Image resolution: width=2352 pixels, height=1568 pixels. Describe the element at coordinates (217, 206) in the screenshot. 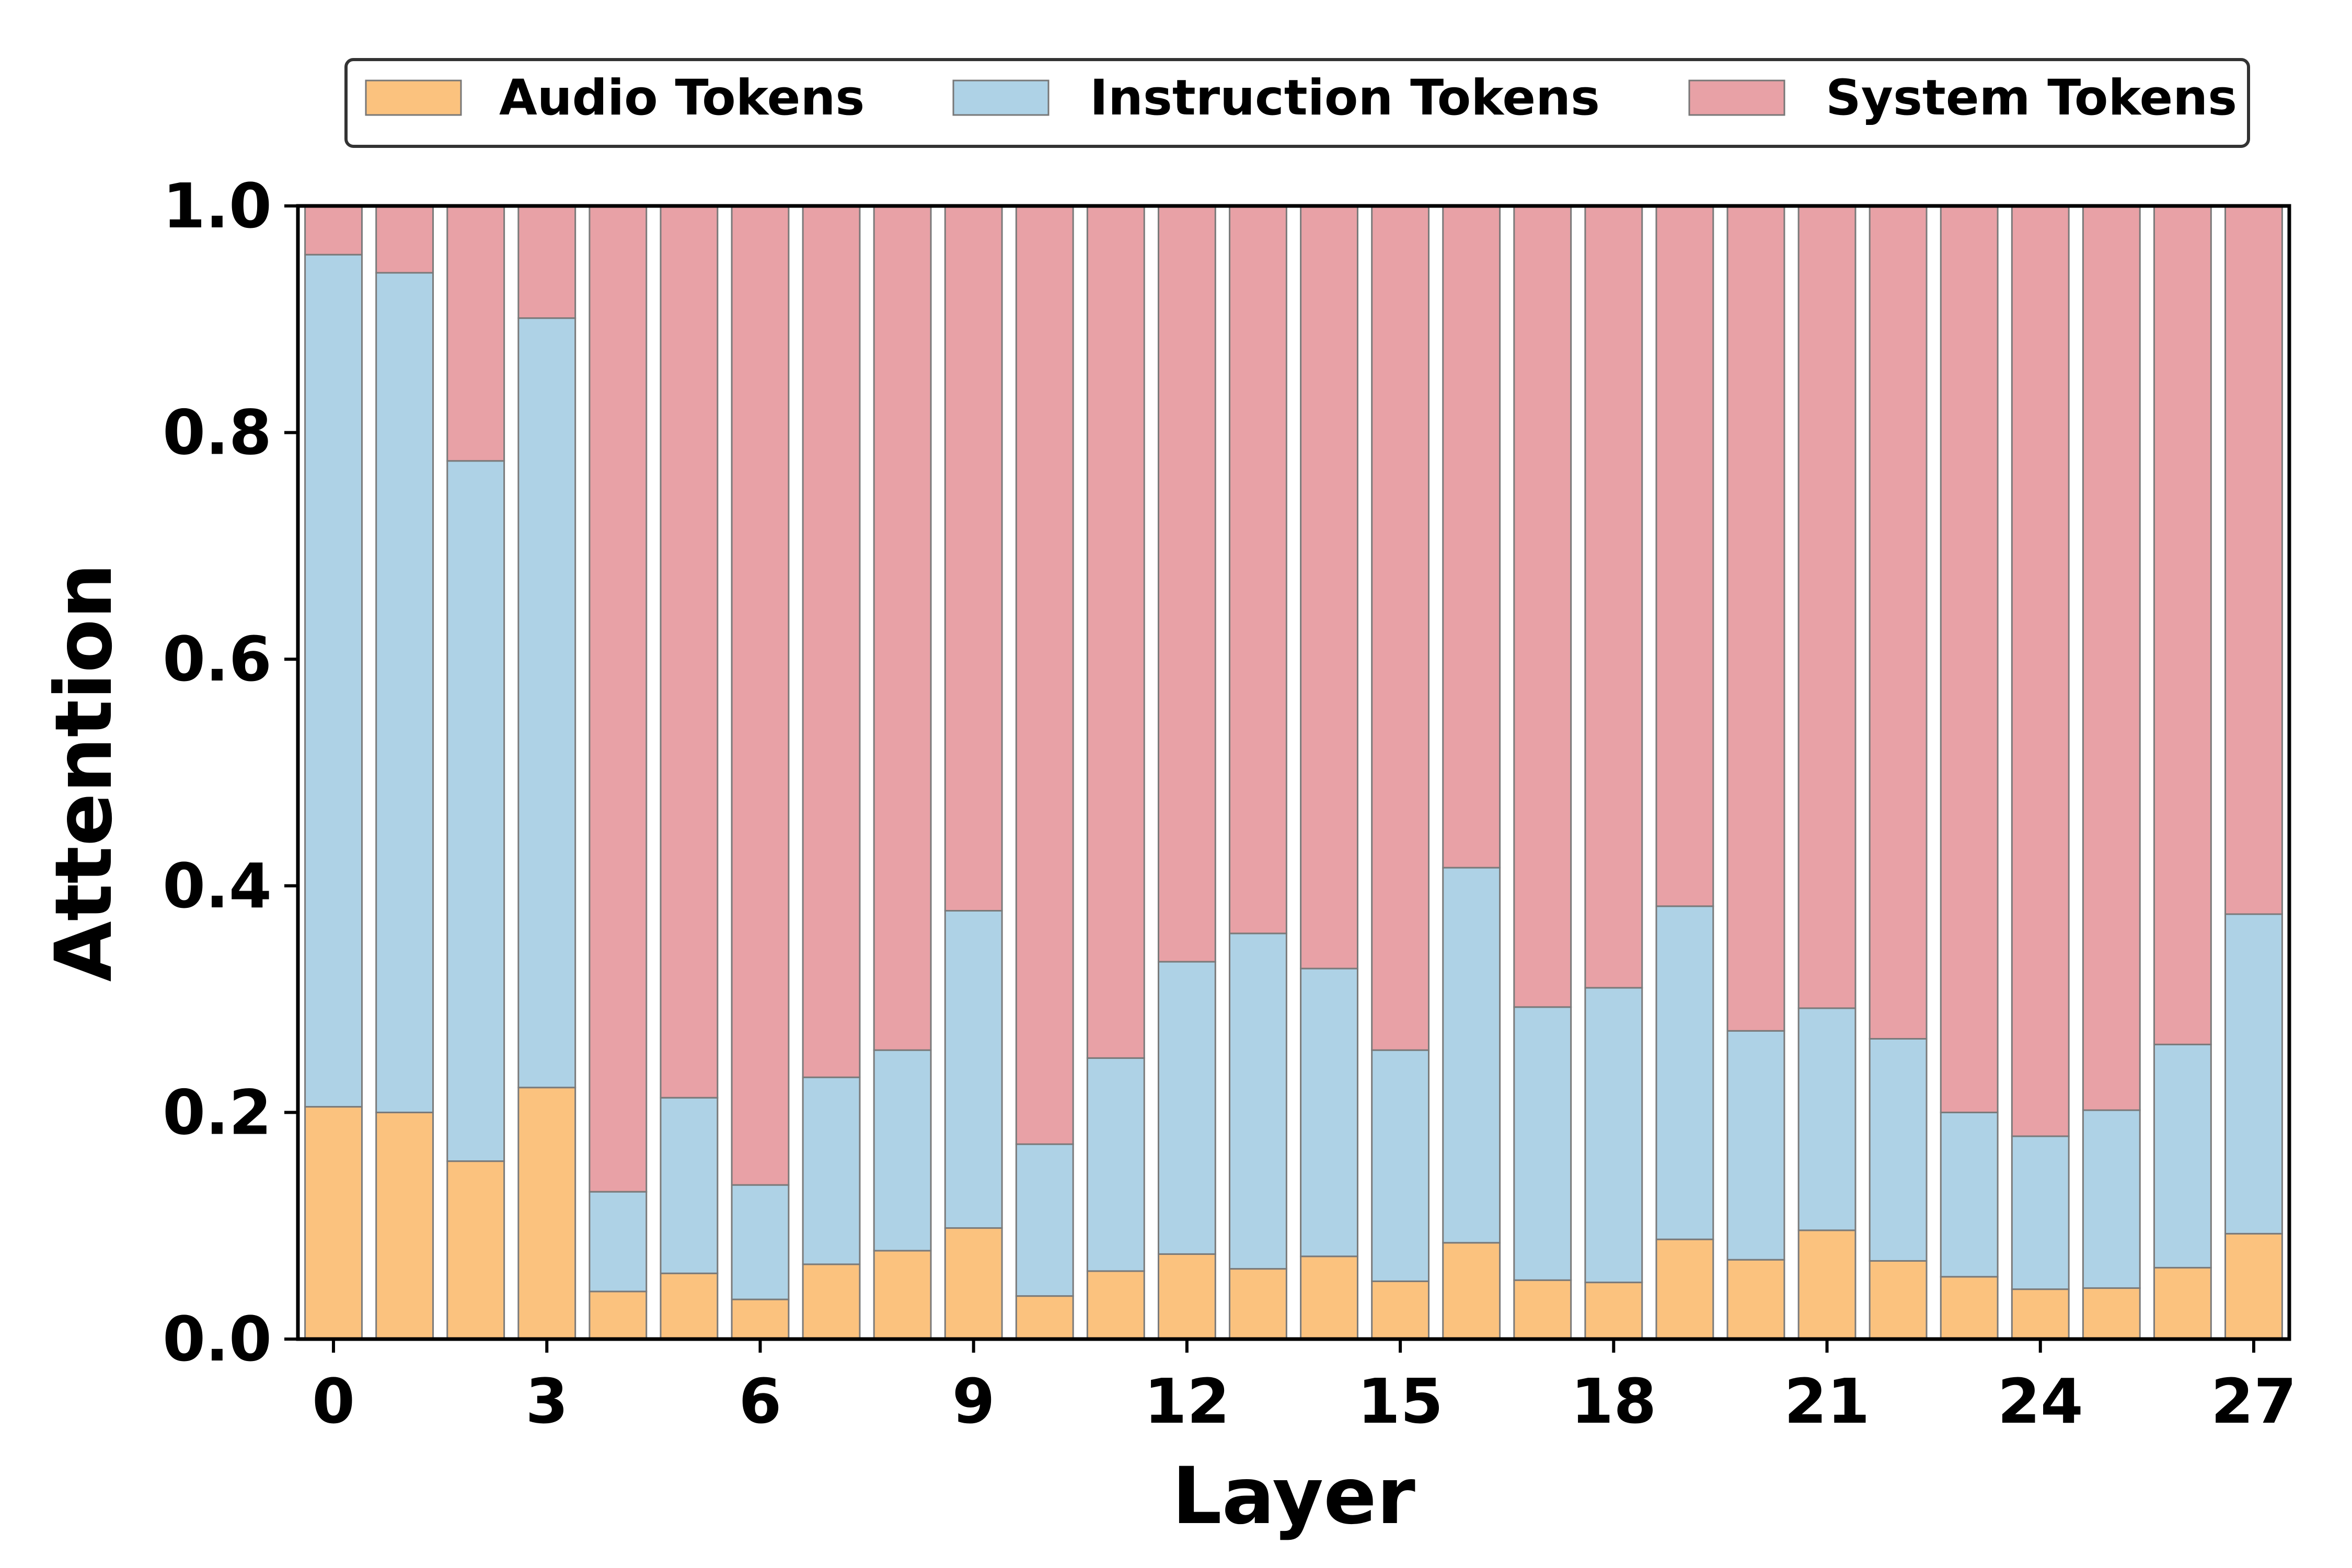

I see `y-tick-label-5: 1.0` at that location.